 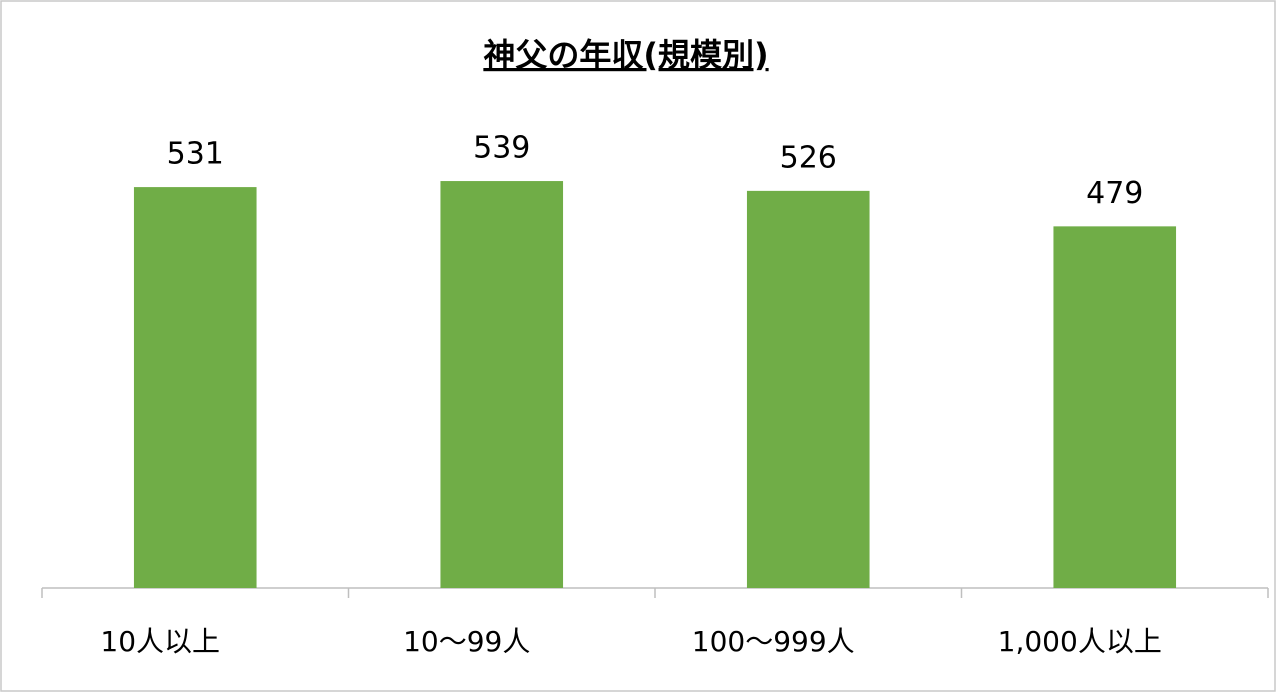 What do you see at coordinates (808, 157) in the screenshot?
I see `data-label: 526` at bounding box center [808, 157].